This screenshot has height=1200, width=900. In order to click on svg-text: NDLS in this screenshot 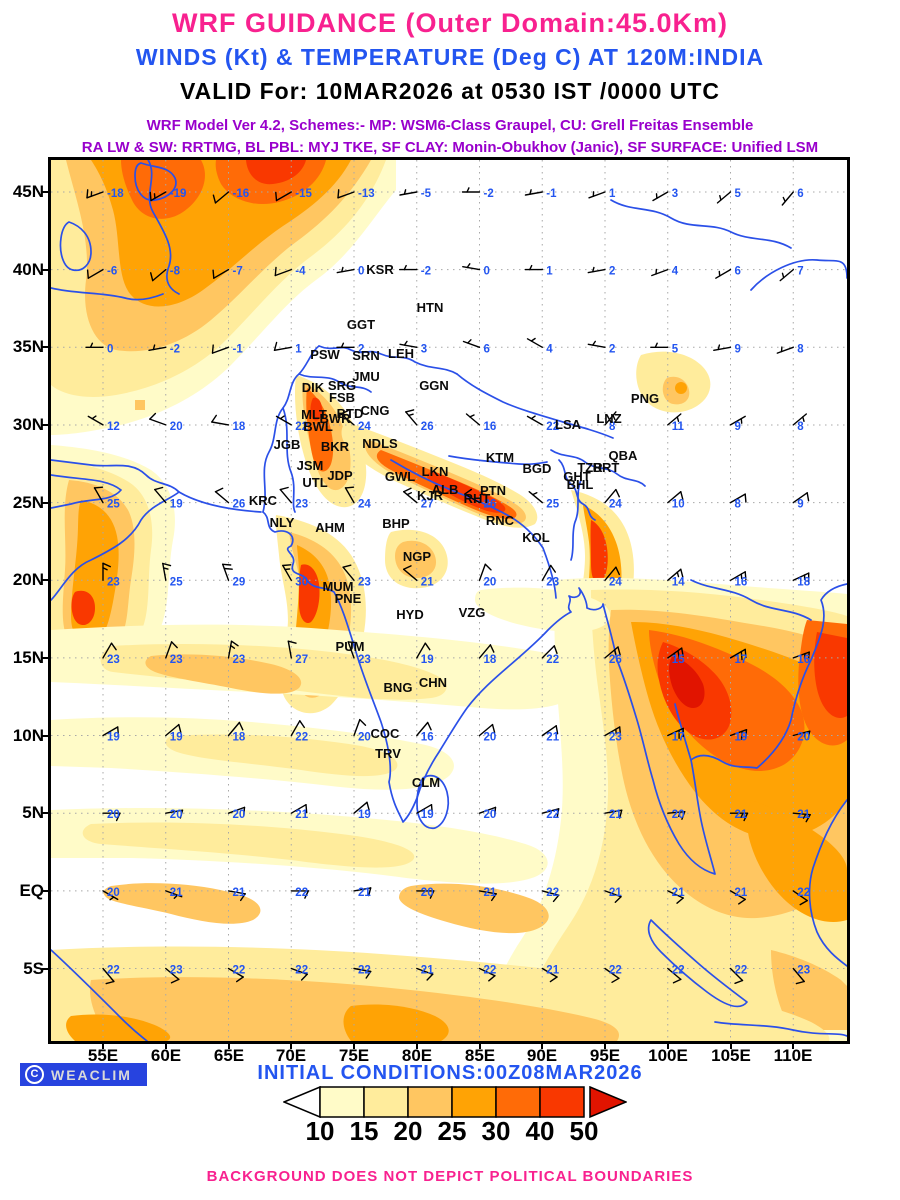, I will do `click(380, 443)`.